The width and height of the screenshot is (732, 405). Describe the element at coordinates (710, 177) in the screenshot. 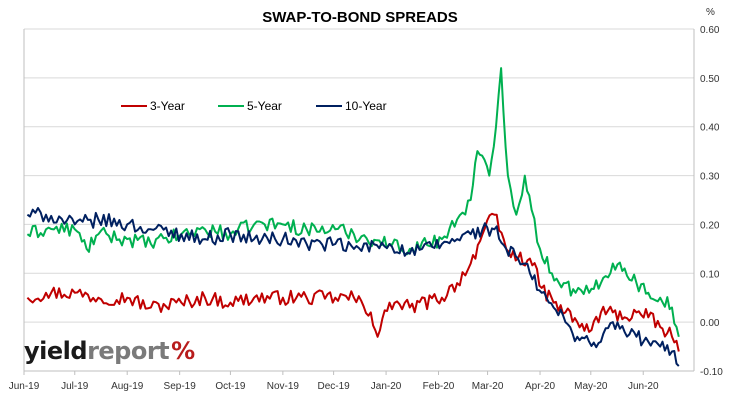

I see `y-tick-label: 0.30` at that location.